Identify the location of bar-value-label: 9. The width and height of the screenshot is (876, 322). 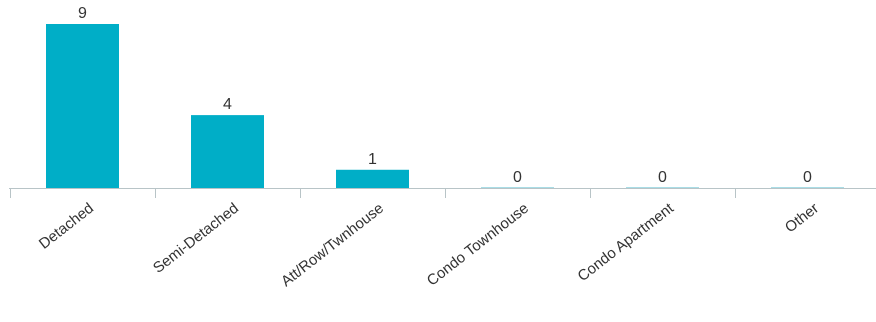
(82, 13).